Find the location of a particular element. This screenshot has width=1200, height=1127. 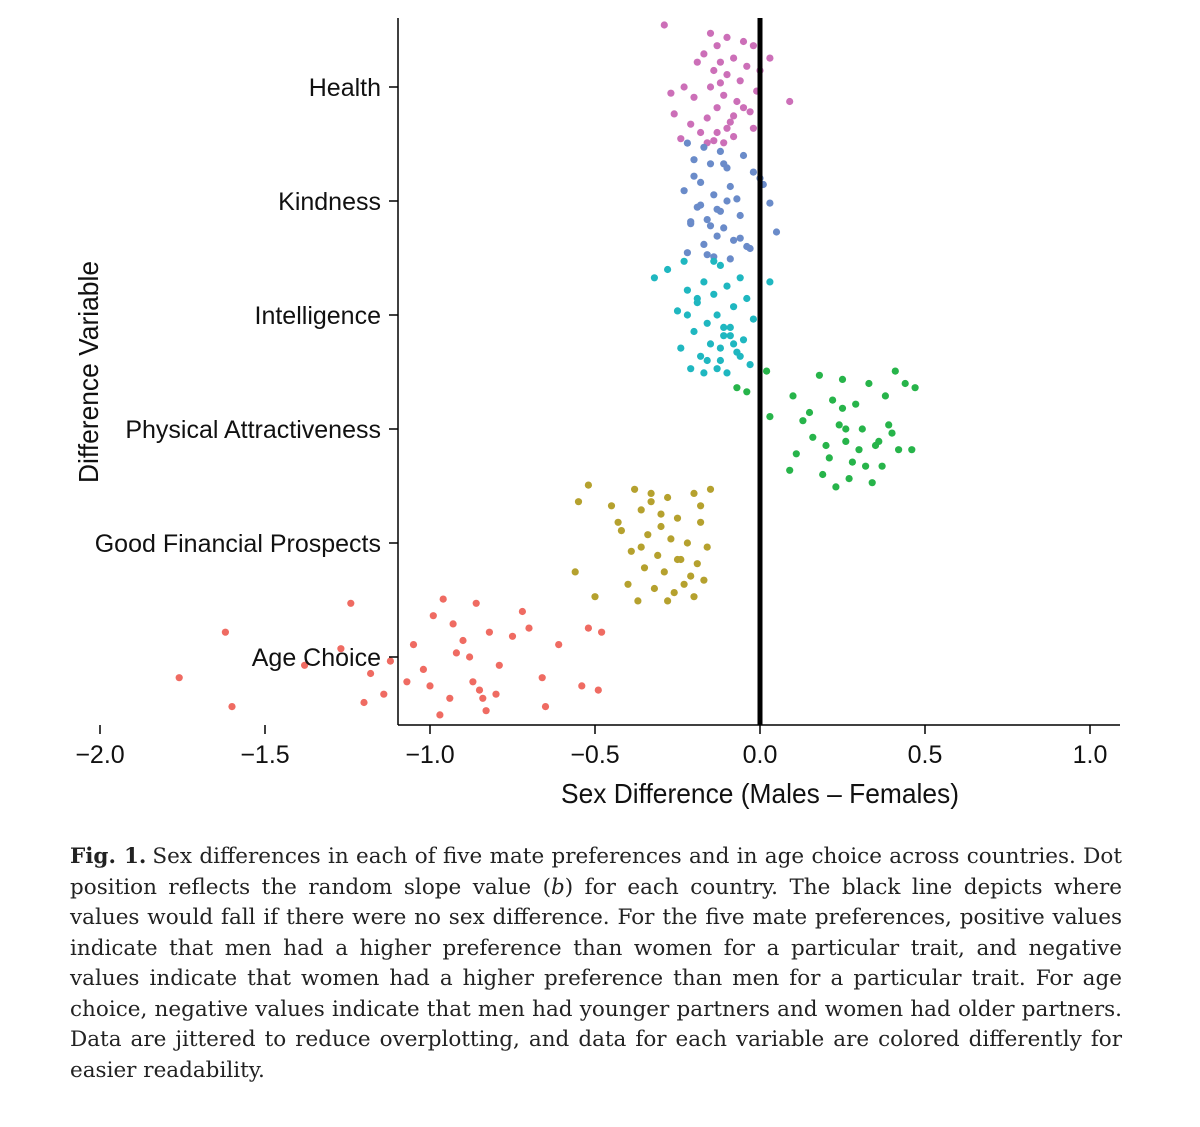

y-tick-label: Good Financial Prospects is located at coordinates (238, 544).